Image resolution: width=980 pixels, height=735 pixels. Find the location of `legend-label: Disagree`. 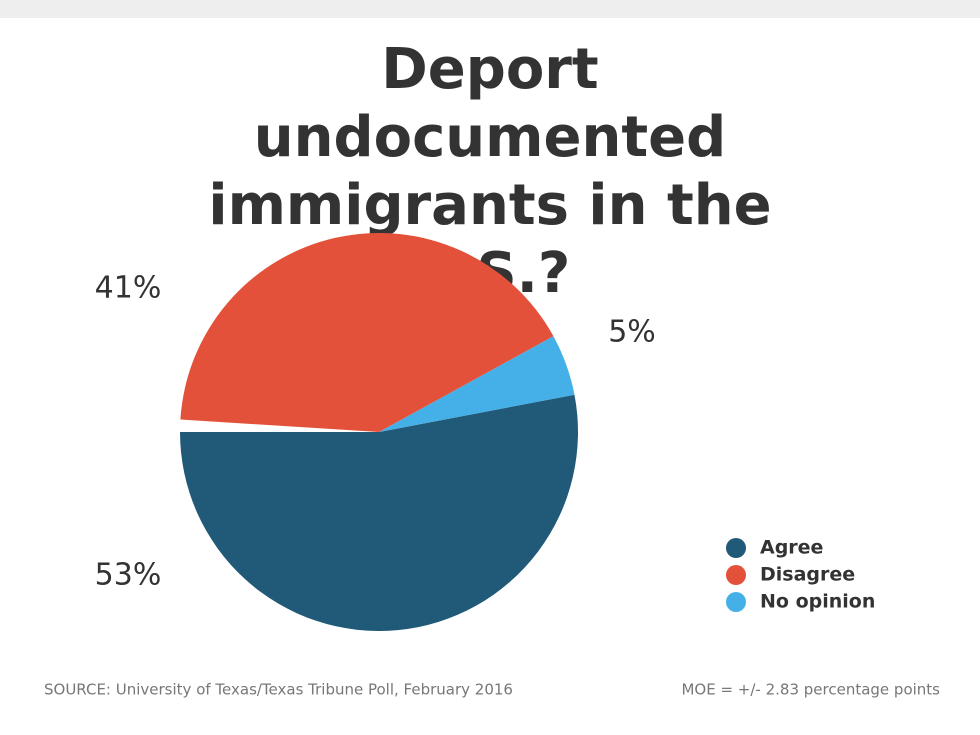

legend-label: Disagree is located at coordinates (807, 575).